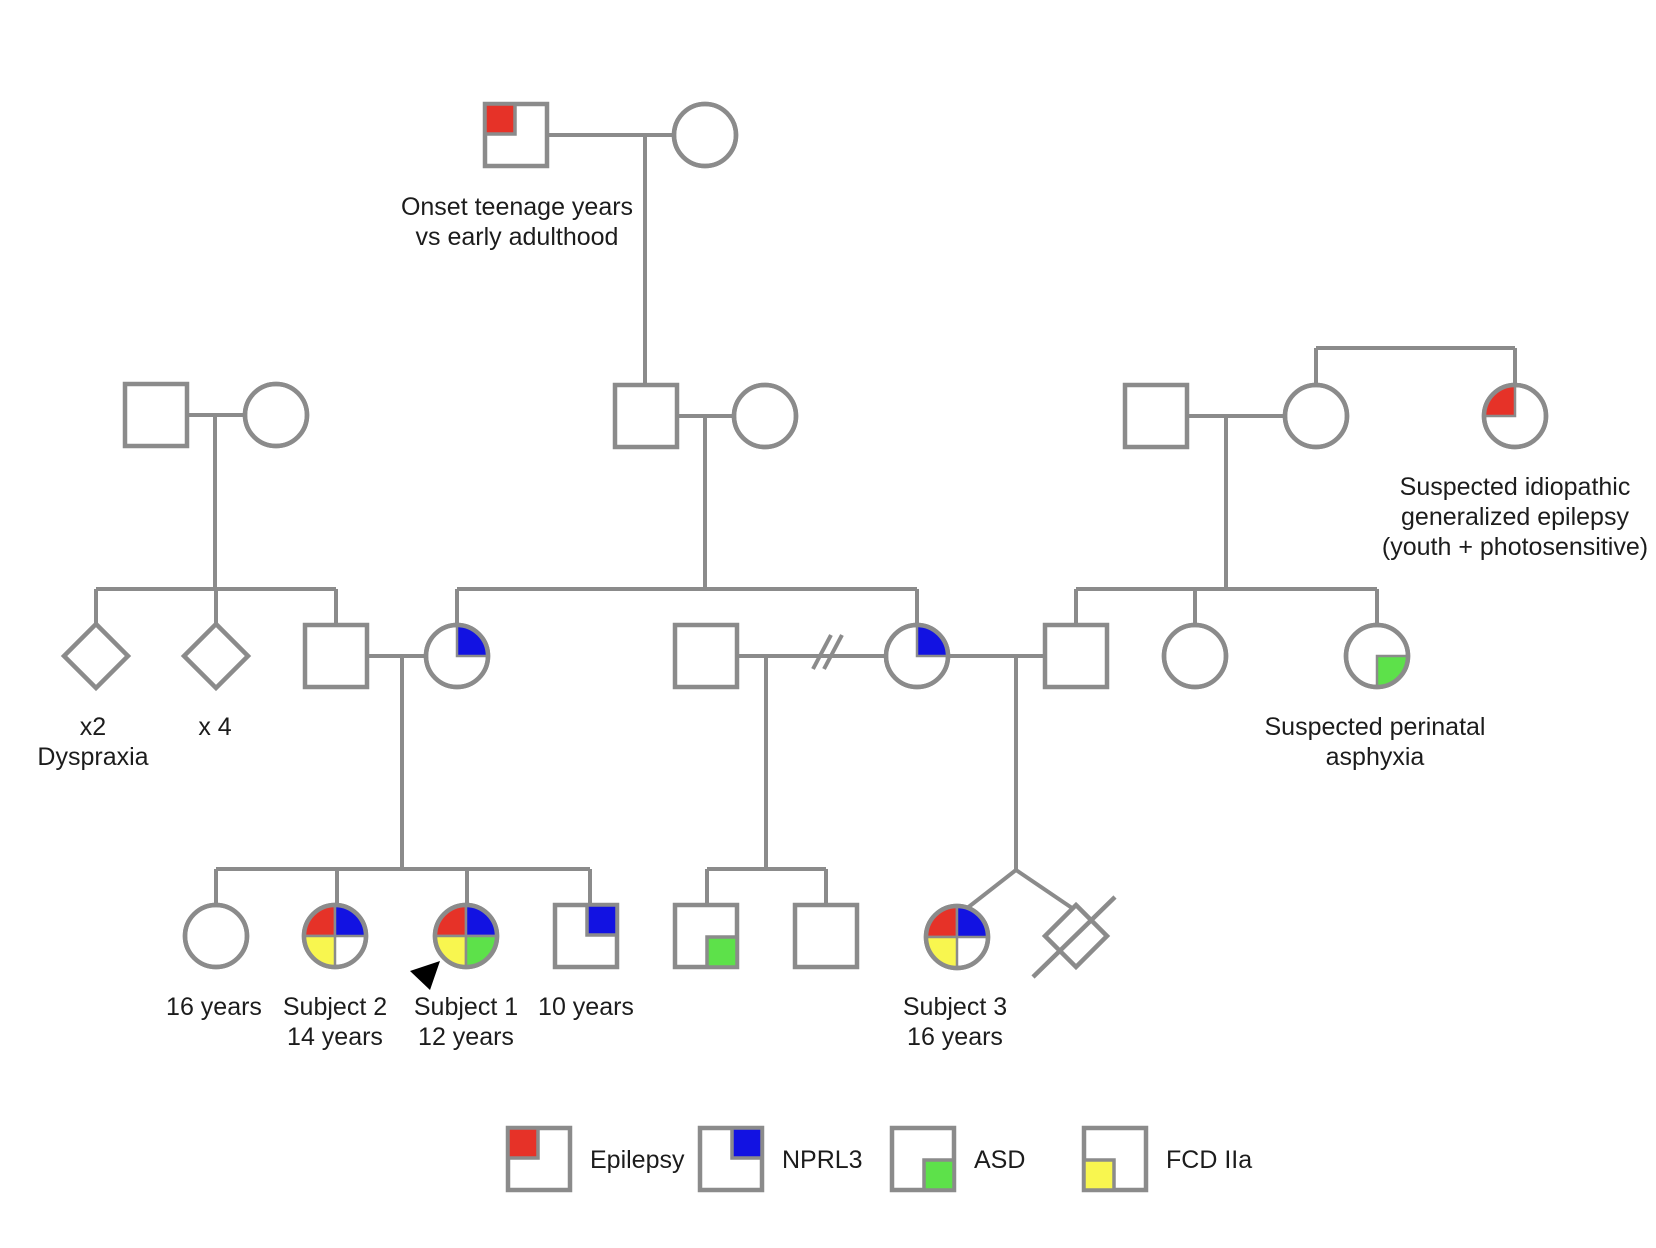  Describe the element at coordinates (457, 656) in the screenshot. I see `gen3-mother-a-nprl3-outline` at that location.